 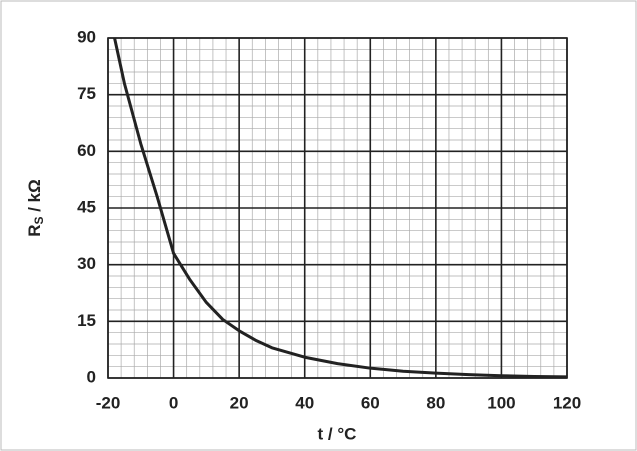 I want to click on y-tick-label: 0, so click(x=91, y=376).